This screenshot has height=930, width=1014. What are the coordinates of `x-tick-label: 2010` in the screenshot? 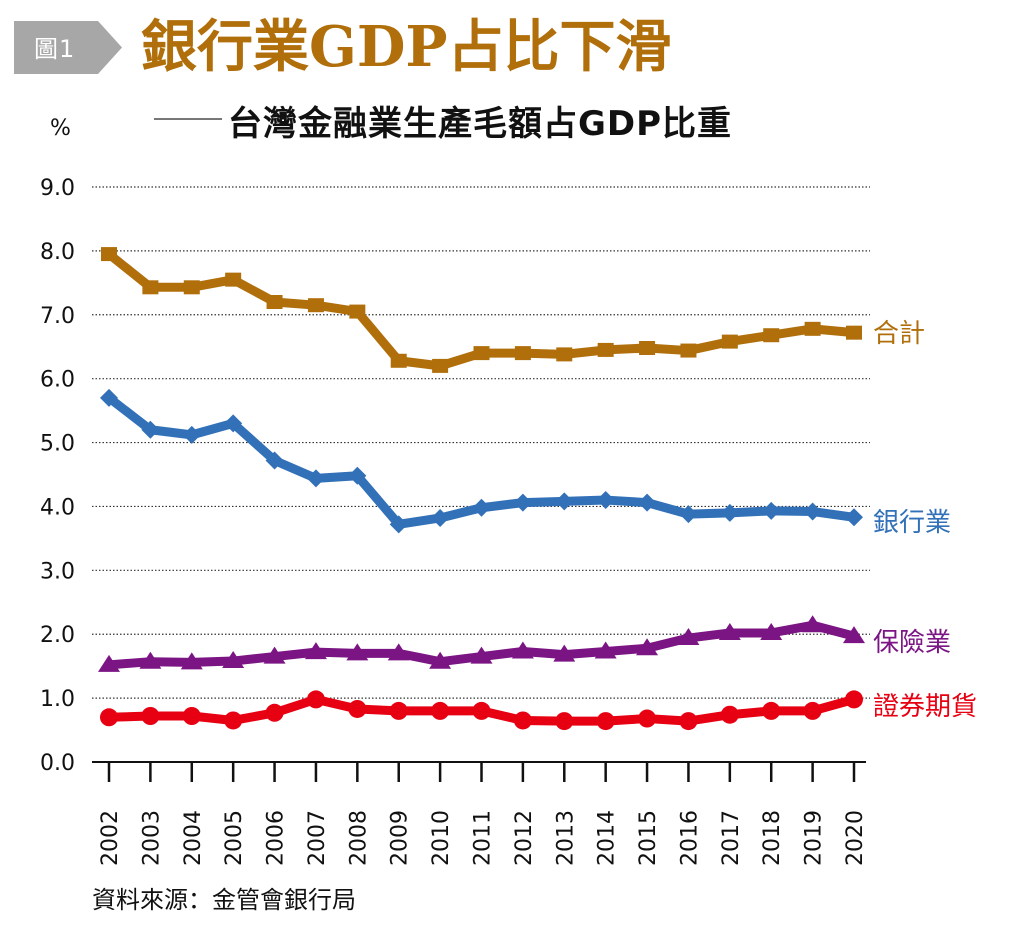 It's located at (441, 838).